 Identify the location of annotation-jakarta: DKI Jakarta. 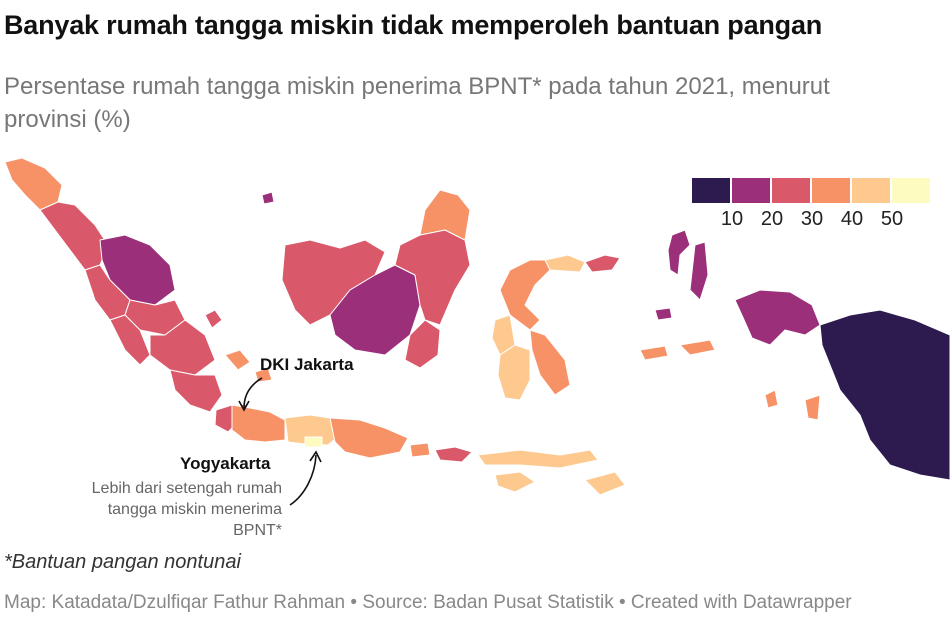
(307, 364).